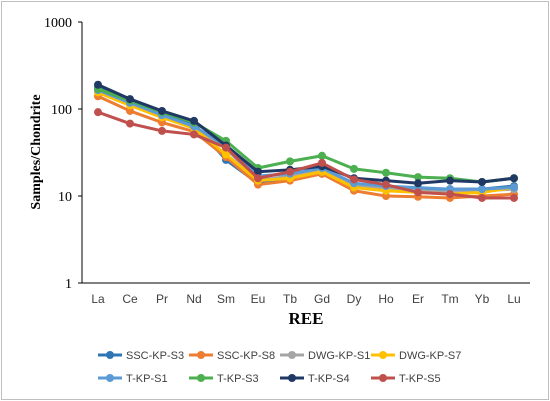 The image size is (550, 401). Describe the element at coordinates (193, 299) in the screenshot. I see `x-tick-label: Nd` at that location.